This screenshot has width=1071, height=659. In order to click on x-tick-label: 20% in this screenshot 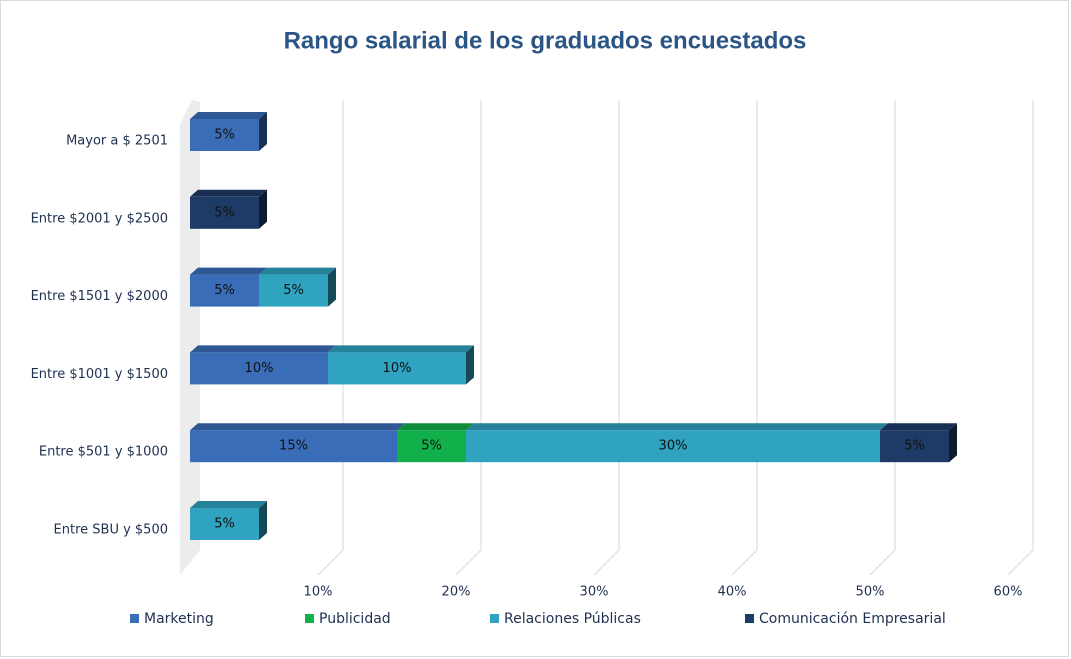, I will do `click(456, 592)`.